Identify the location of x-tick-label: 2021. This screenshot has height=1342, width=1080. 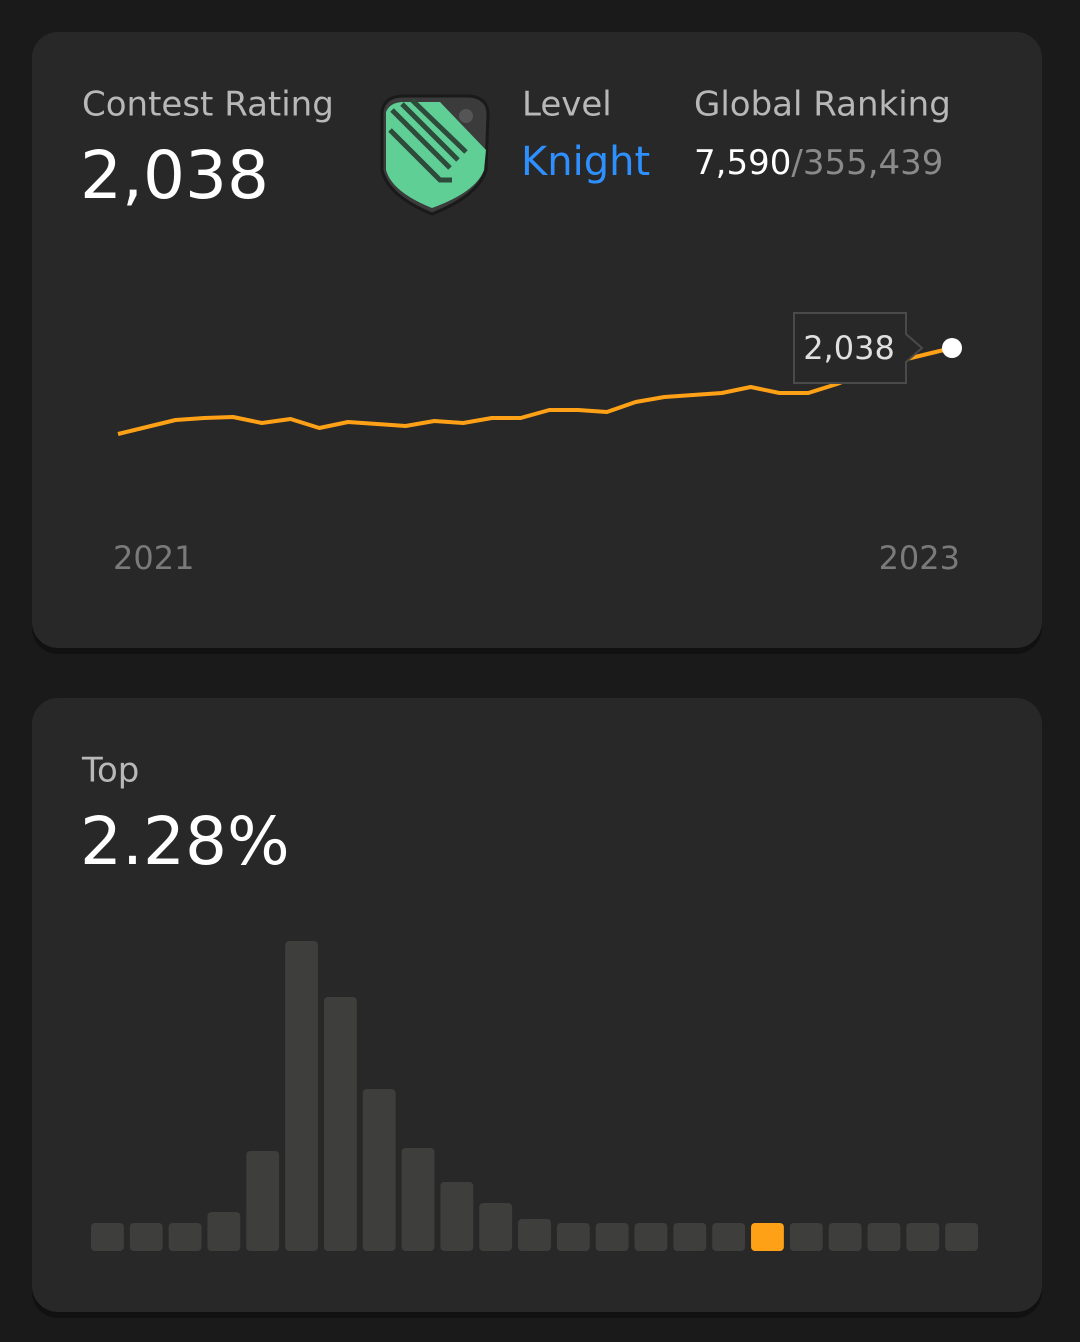
(153, 558).